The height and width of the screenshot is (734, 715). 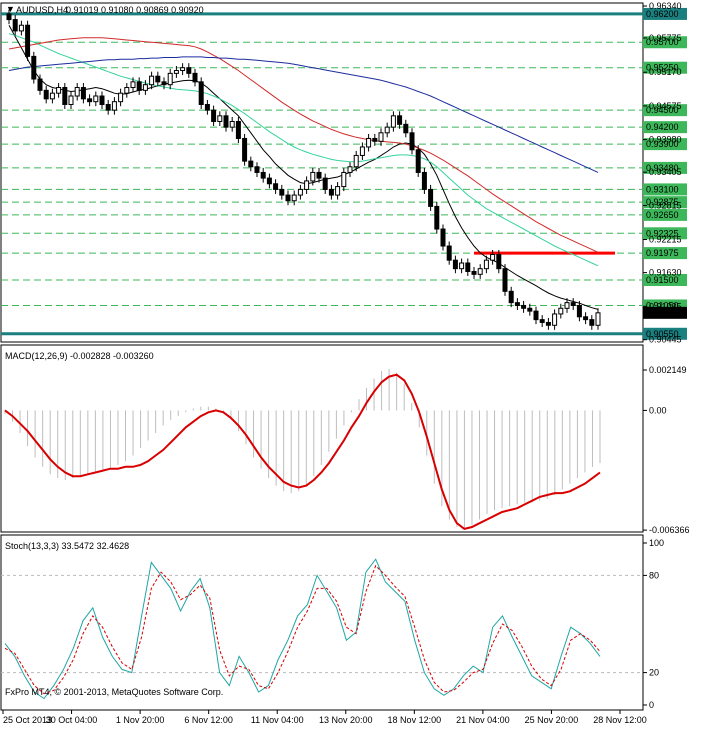 What do you see at coordinates (654, 575) in the screenshot?
I see `stoch-tick-label: 80` at bounding box center [654, 575].